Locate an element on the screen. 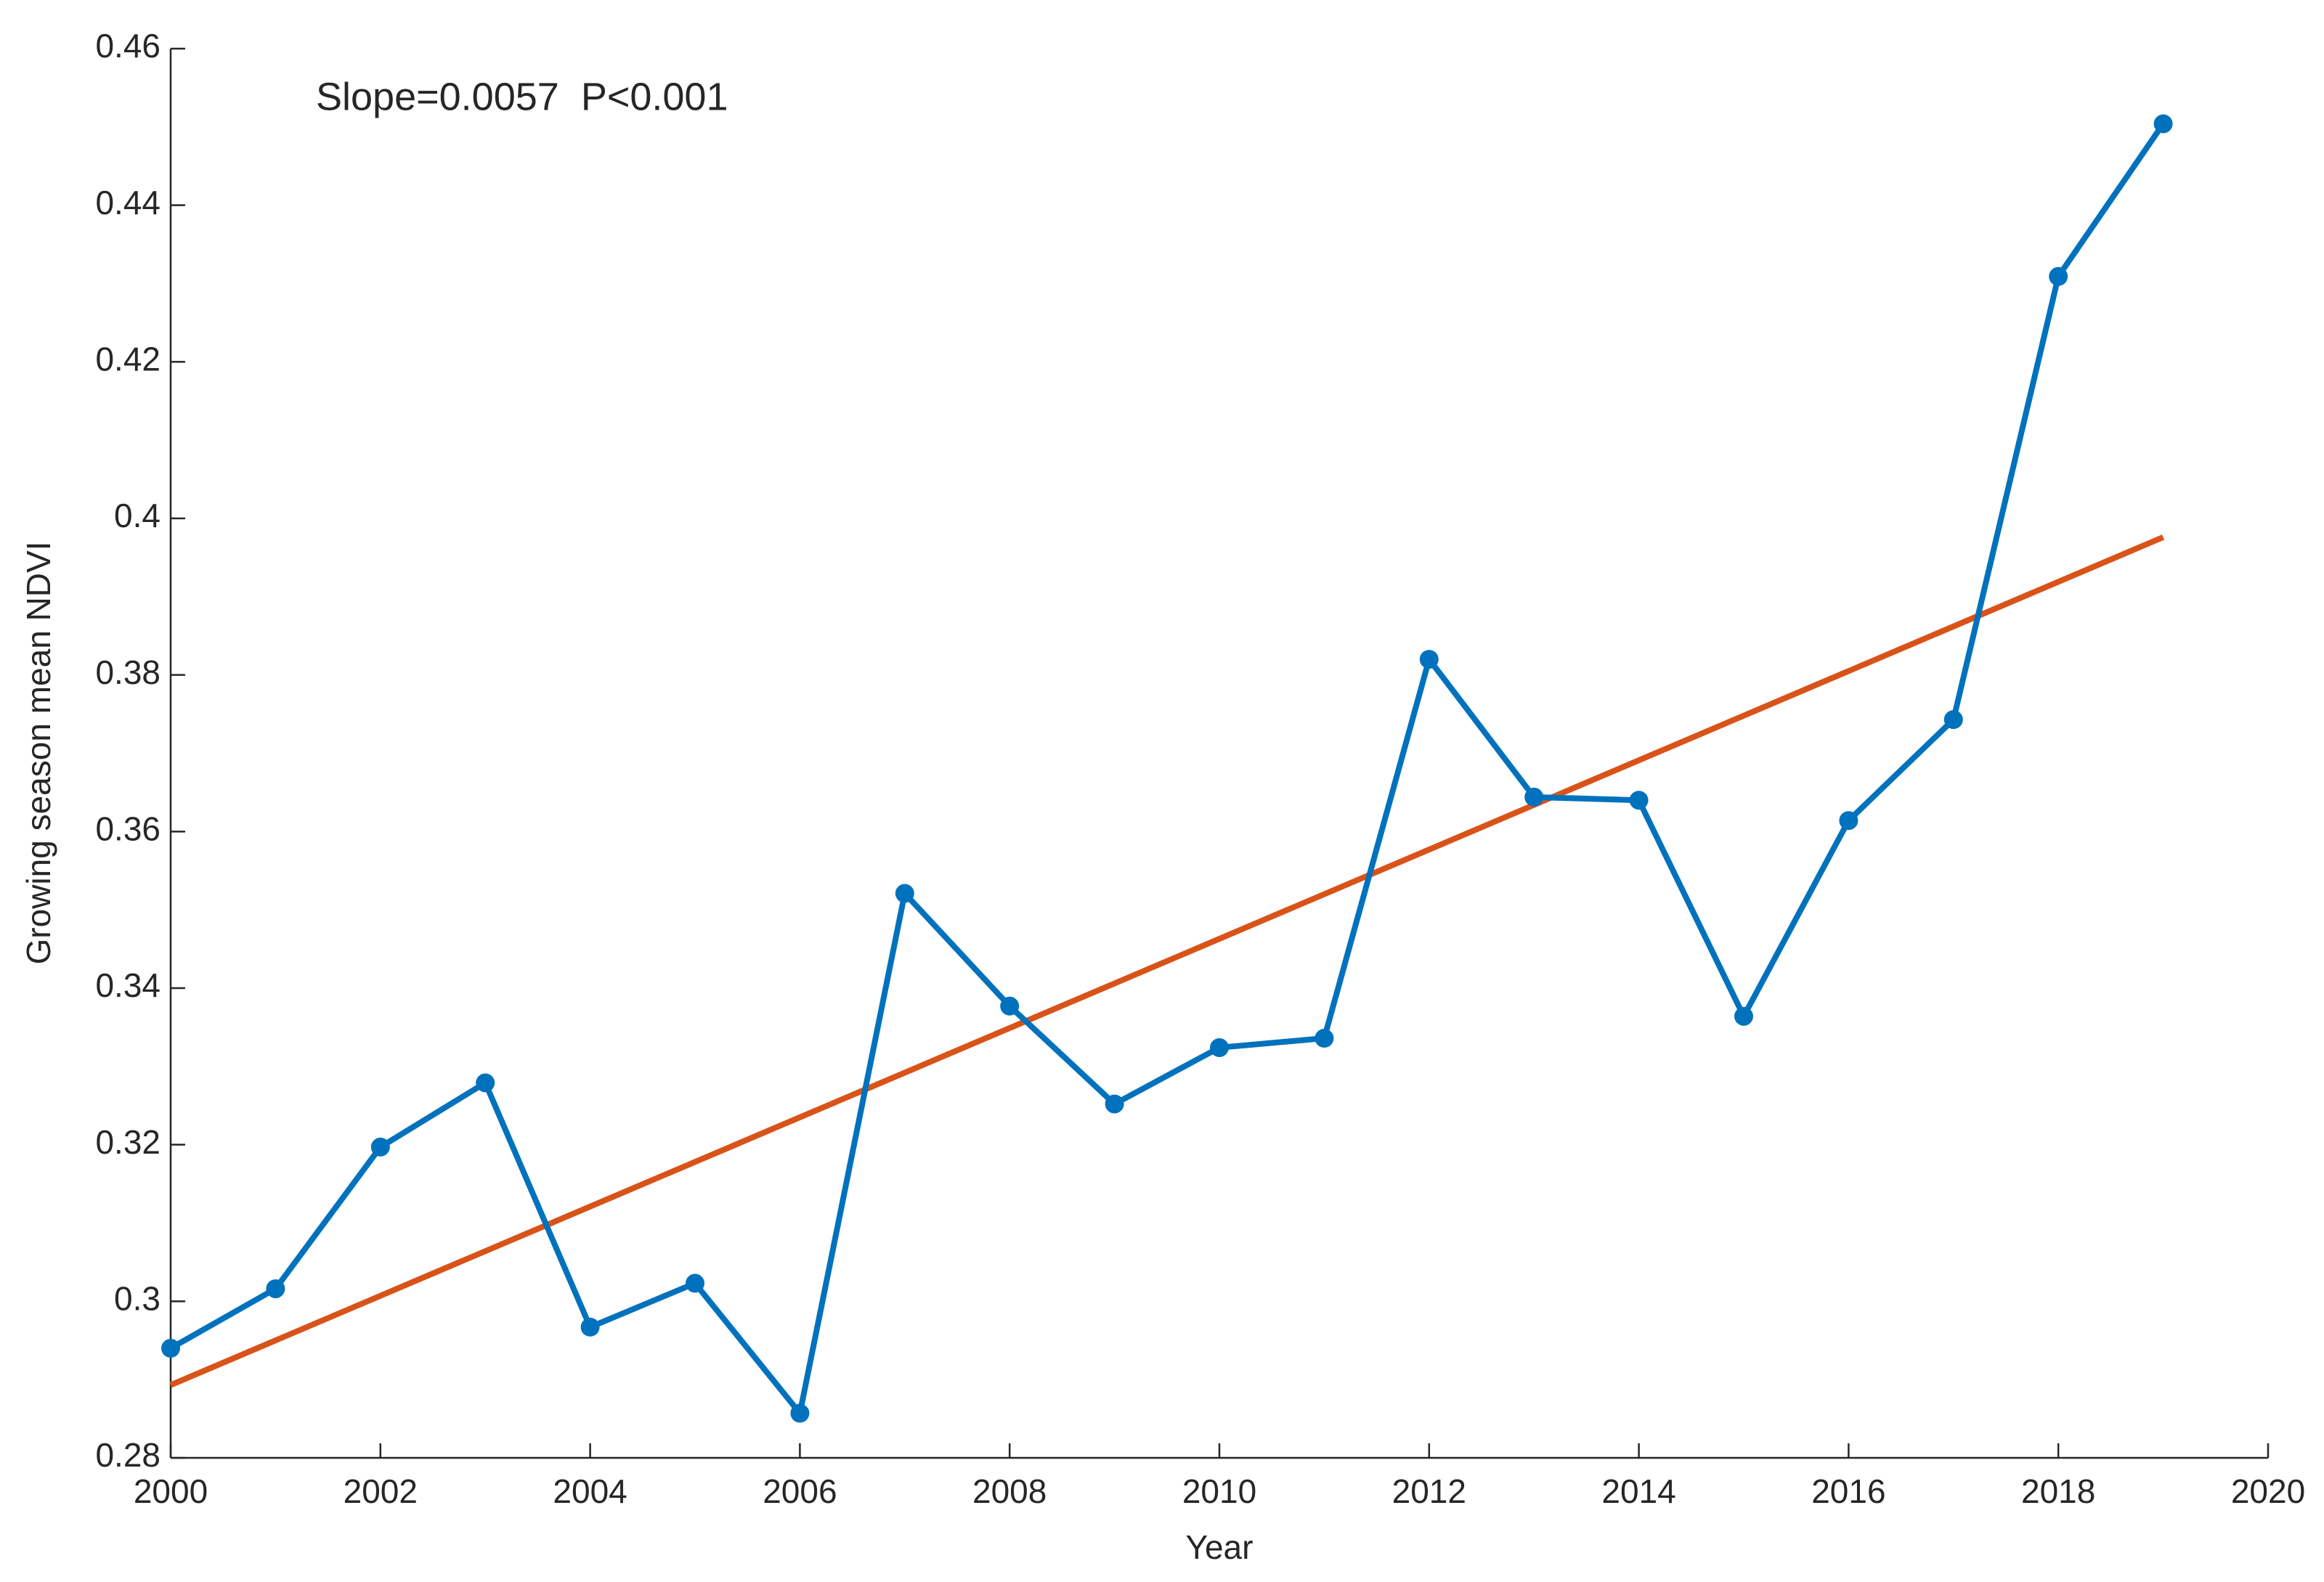  x-tick-label: 2008 is located at coordinates (1009, 1491).